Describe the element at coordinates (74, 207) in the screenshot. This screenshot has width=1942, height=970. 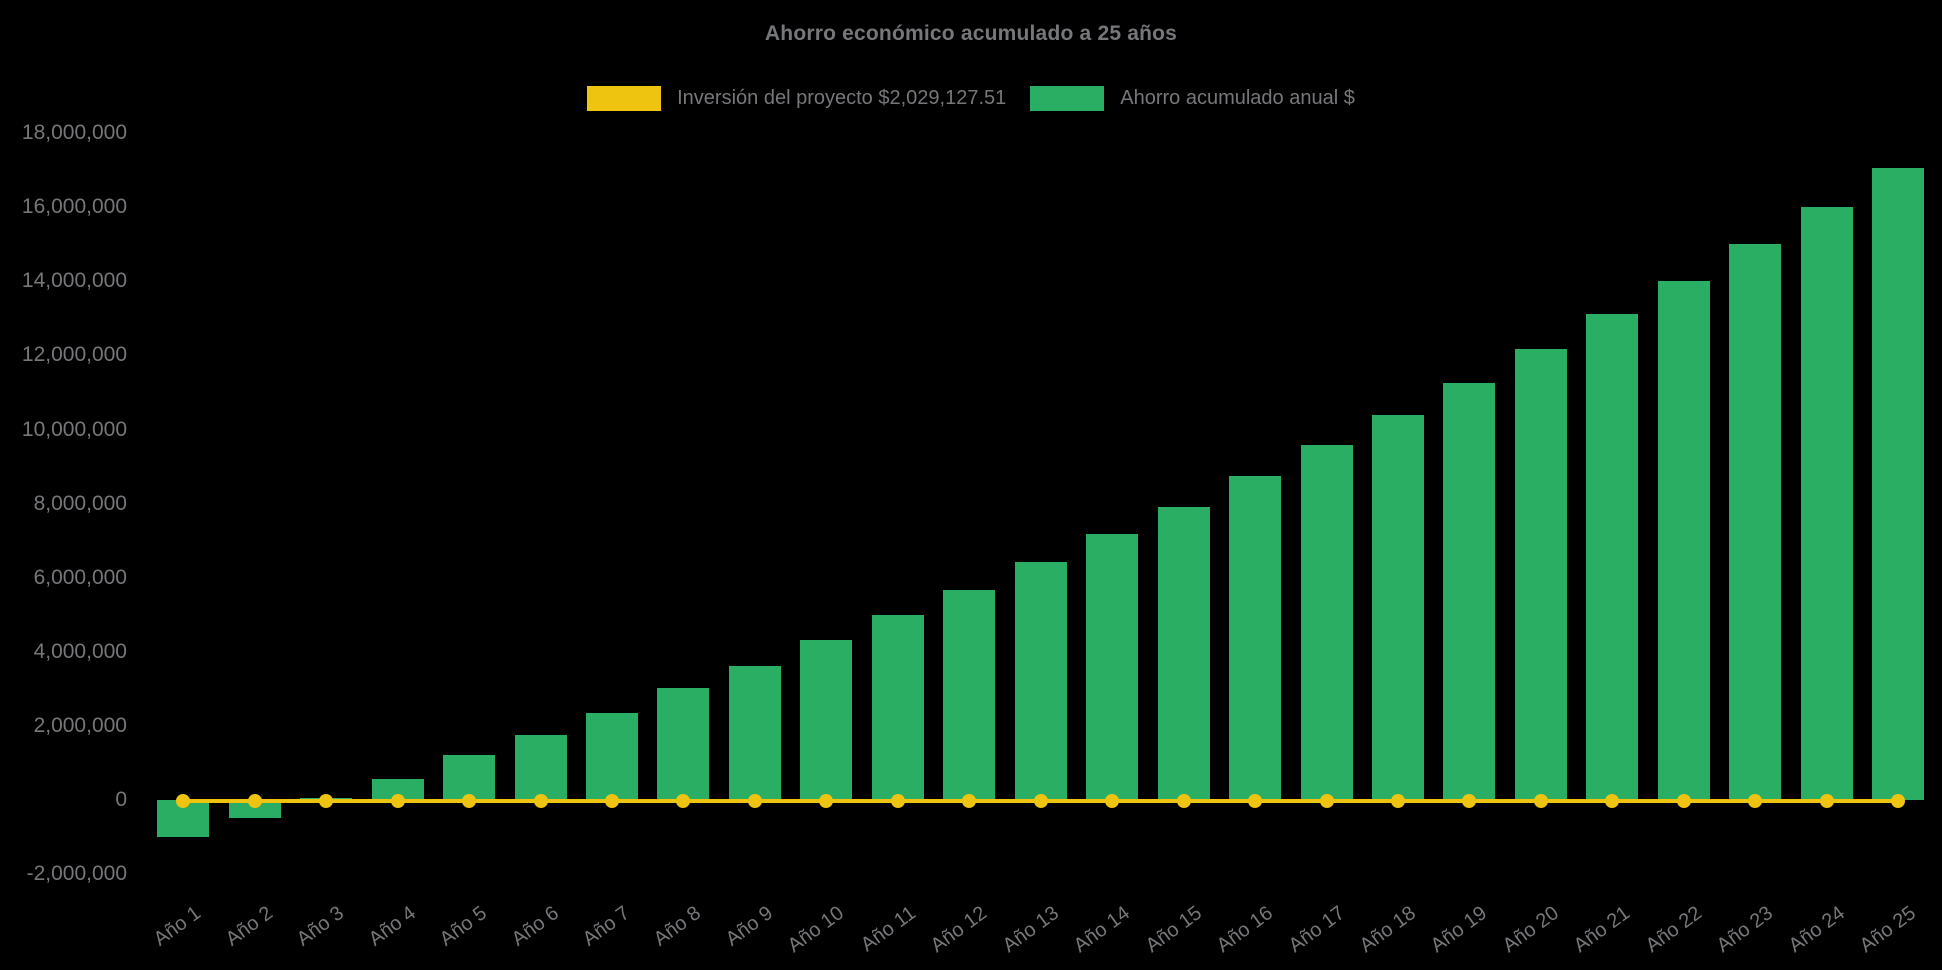
I see `y-axis-label-16000000: 16,000,000` at that location.